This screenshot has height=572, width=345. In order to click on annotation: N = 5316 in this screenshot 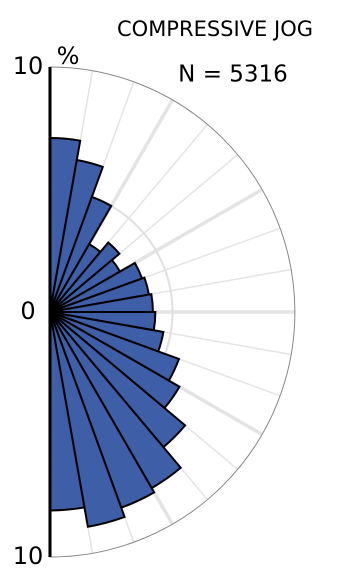, I will do `click(233, 75)`.